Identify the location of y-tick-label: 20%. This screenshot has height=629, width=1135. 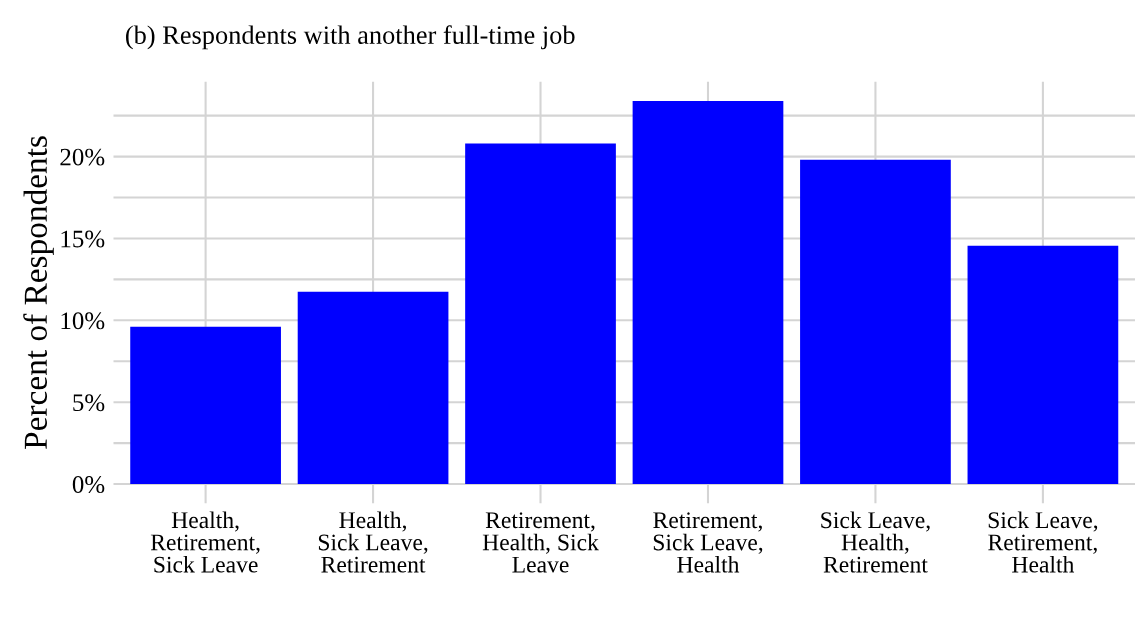
(82, 157).